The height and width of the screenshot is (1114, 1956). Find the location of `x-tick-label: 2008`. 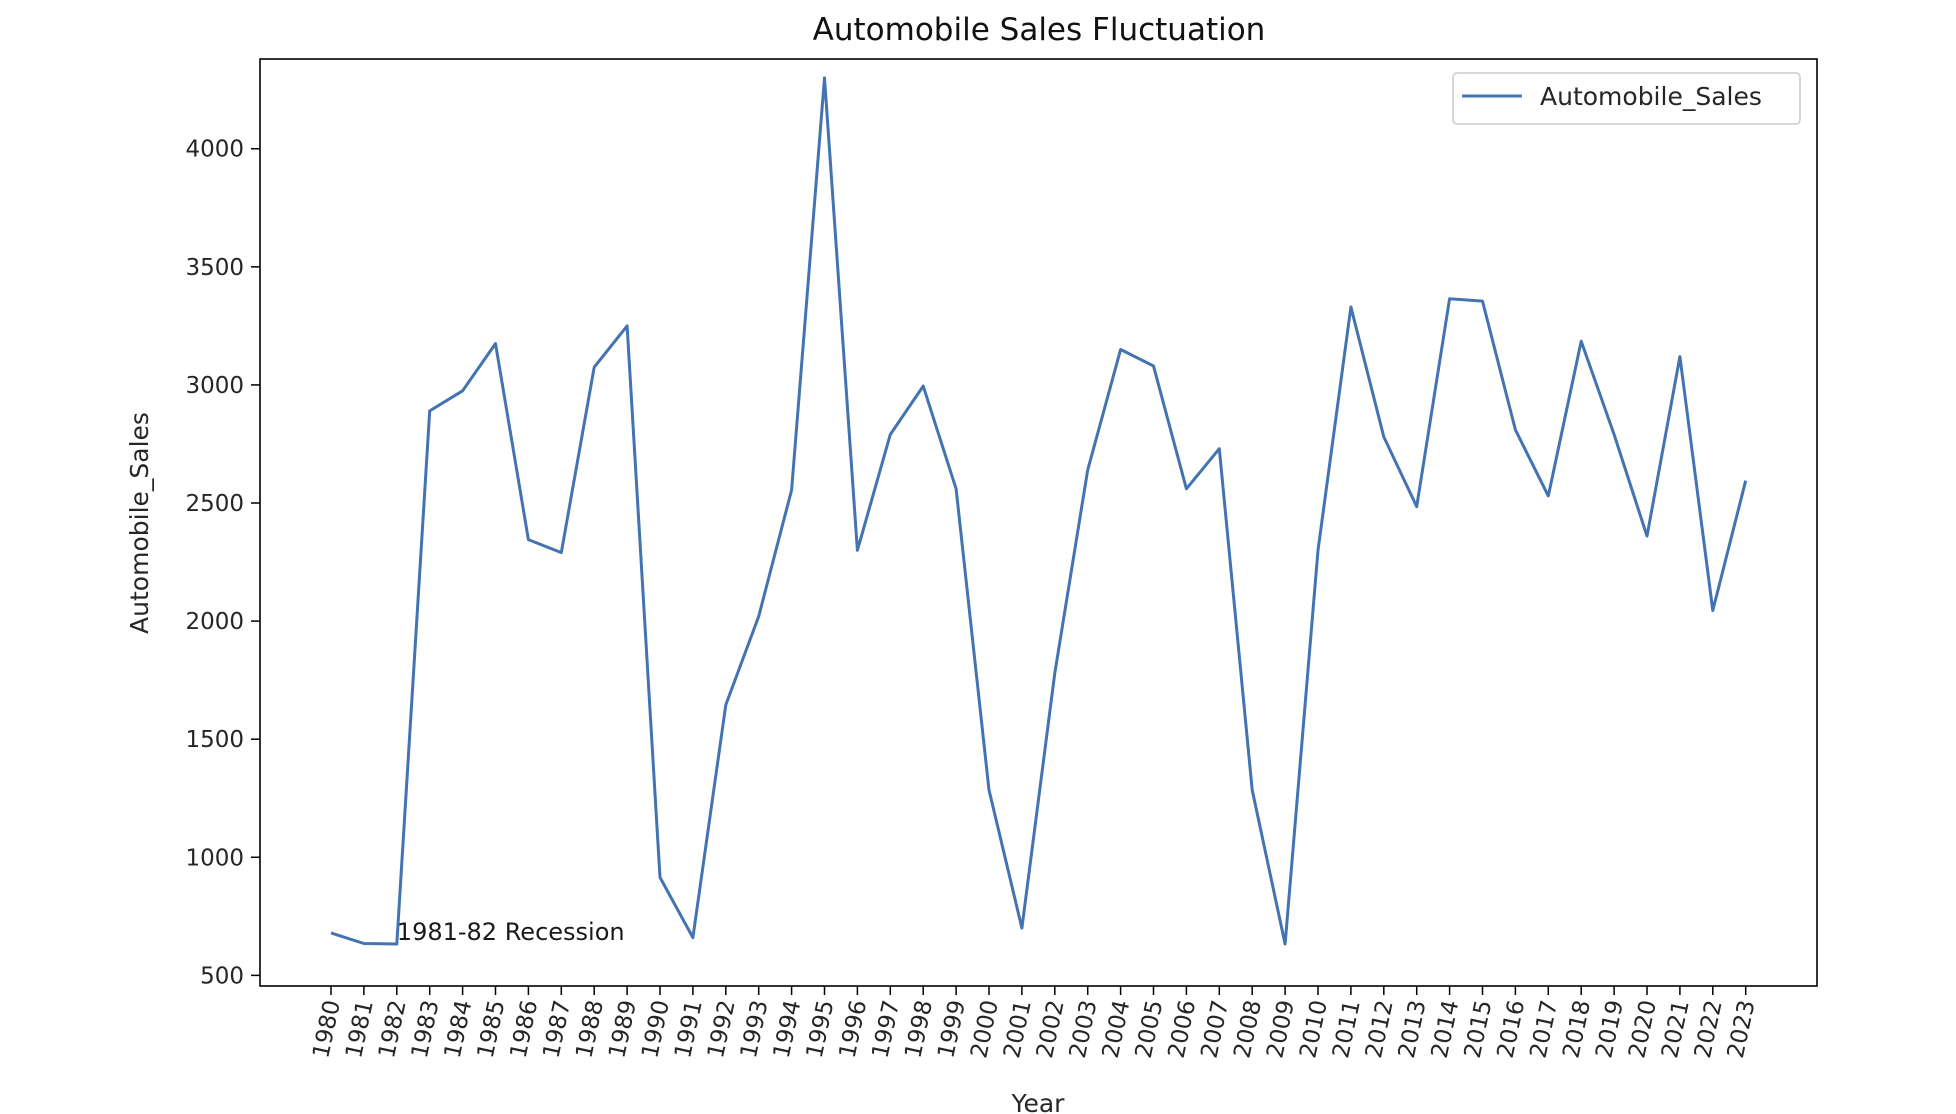

x-tick-label: 2008 is located at coordinates (1248, 1029).